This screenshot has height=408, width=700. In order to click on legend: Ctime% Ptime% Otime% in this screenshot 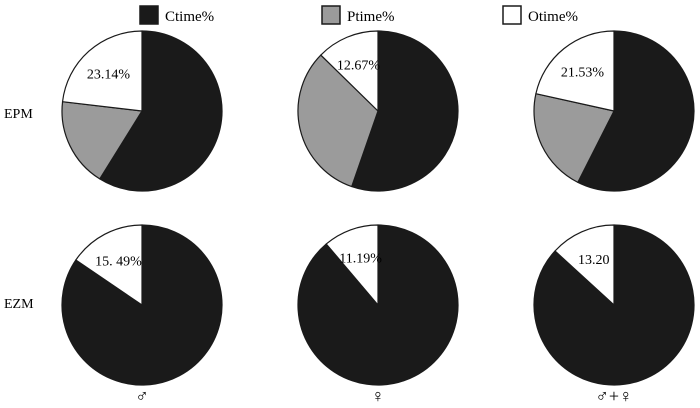, I will do `click(358, 15)`.